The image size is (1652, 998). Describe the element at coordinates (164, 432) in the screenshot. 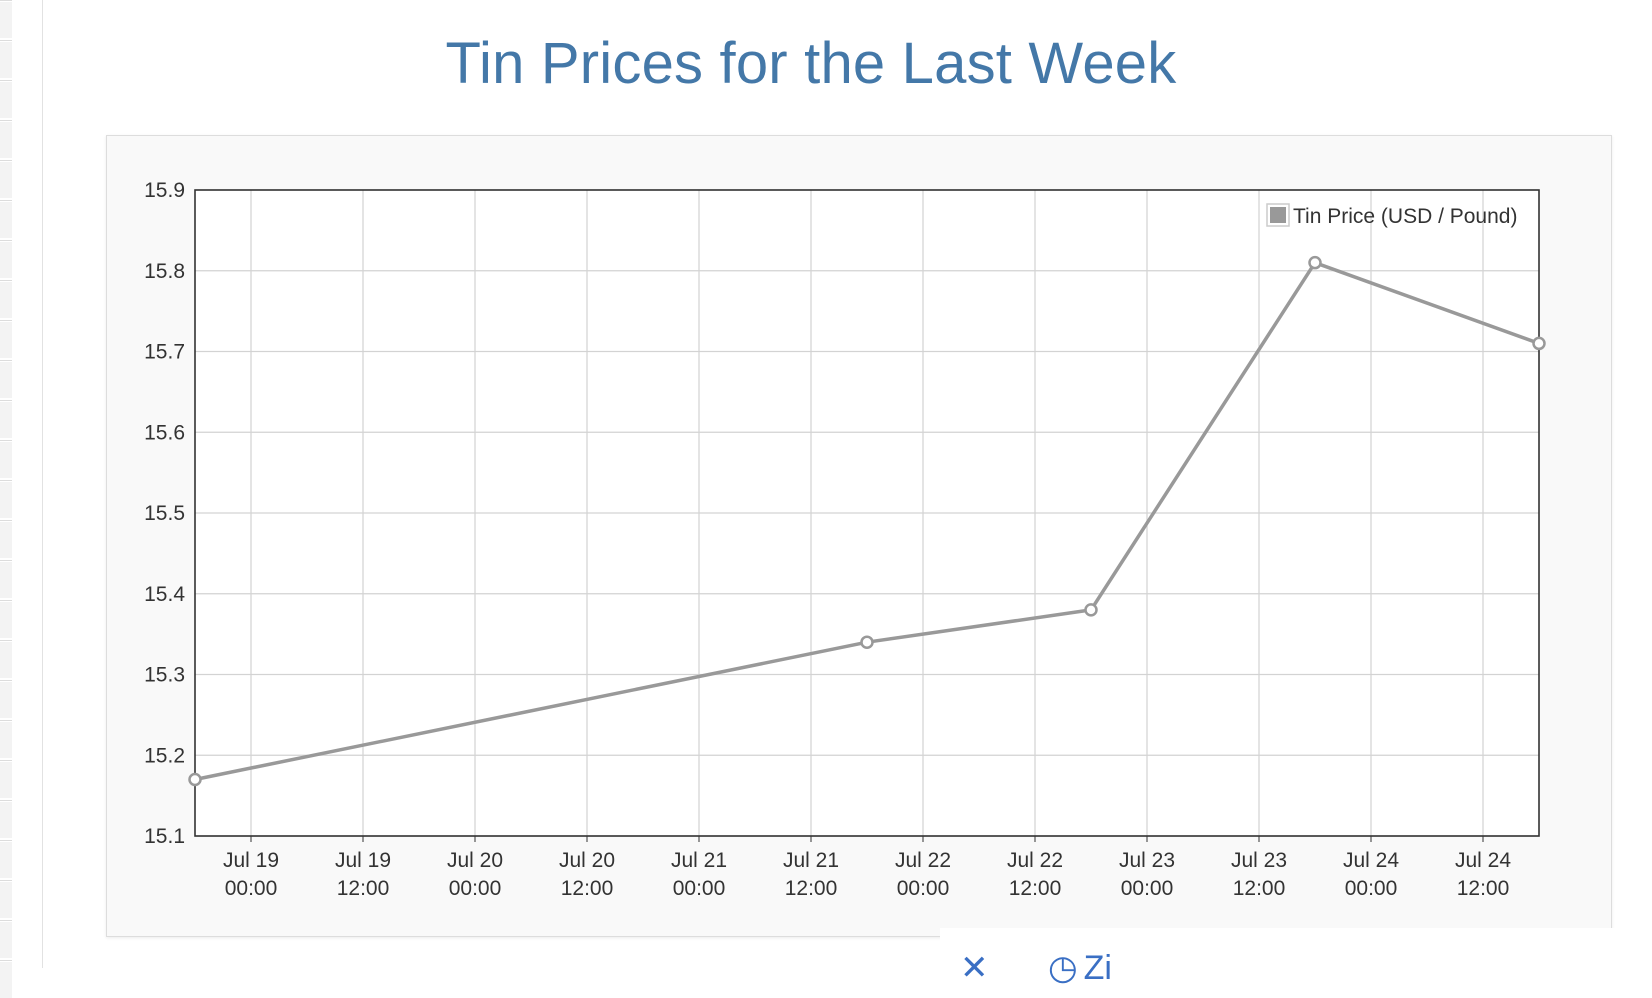

I see `y-tick-label: 15.6` at that location.